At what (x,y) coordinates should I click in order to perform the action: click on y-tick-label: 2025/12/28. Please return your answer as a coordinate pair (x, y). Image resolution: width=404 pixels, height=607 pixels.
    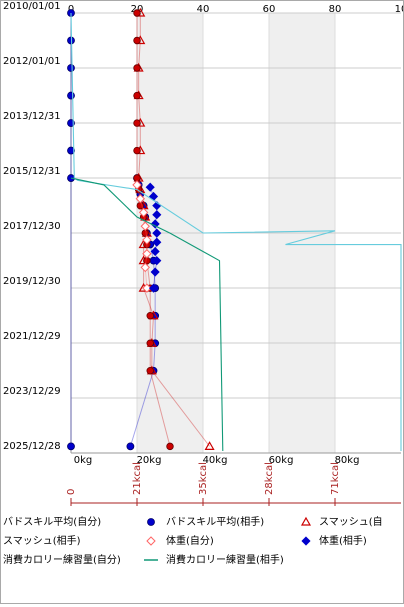
    Looking at the image, I should click on (32, 446).